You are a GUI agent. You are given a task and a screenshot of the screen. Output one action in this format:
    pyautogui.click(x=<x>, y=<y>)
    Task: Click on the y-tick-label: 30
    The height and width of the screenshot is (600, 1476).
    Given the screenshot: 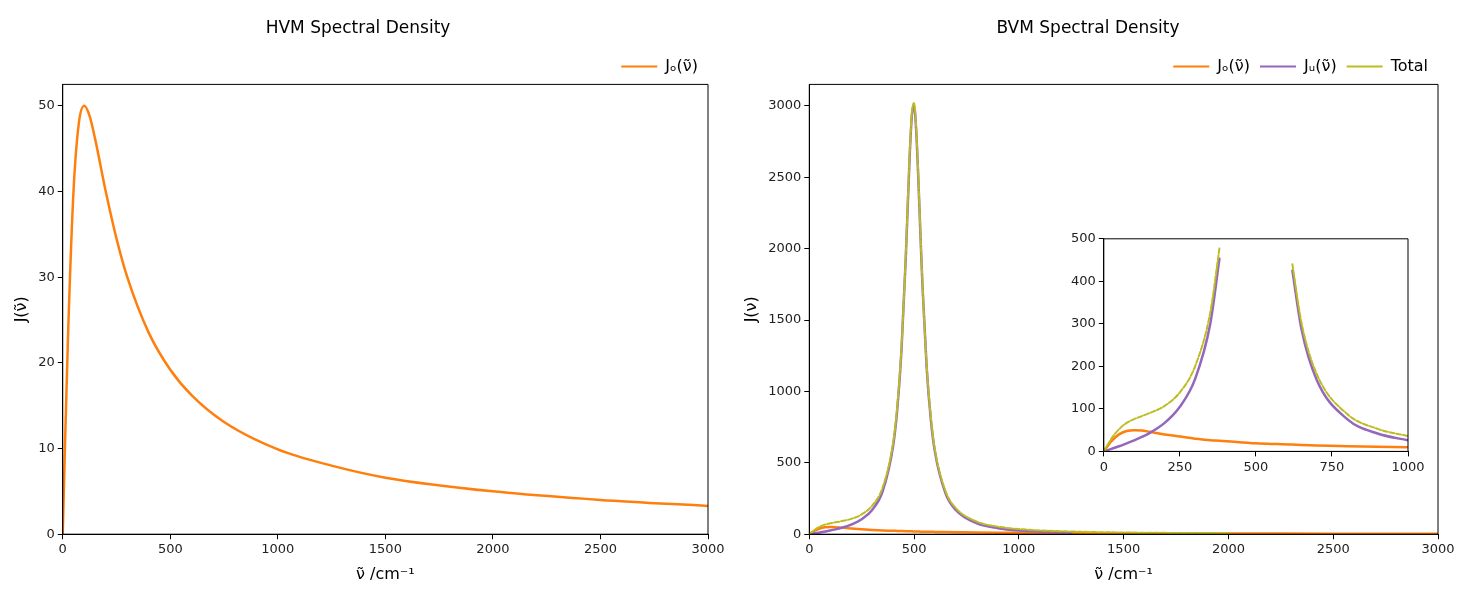 What is the action you would take?
    pyautogui.click(x=46, y=276)
    